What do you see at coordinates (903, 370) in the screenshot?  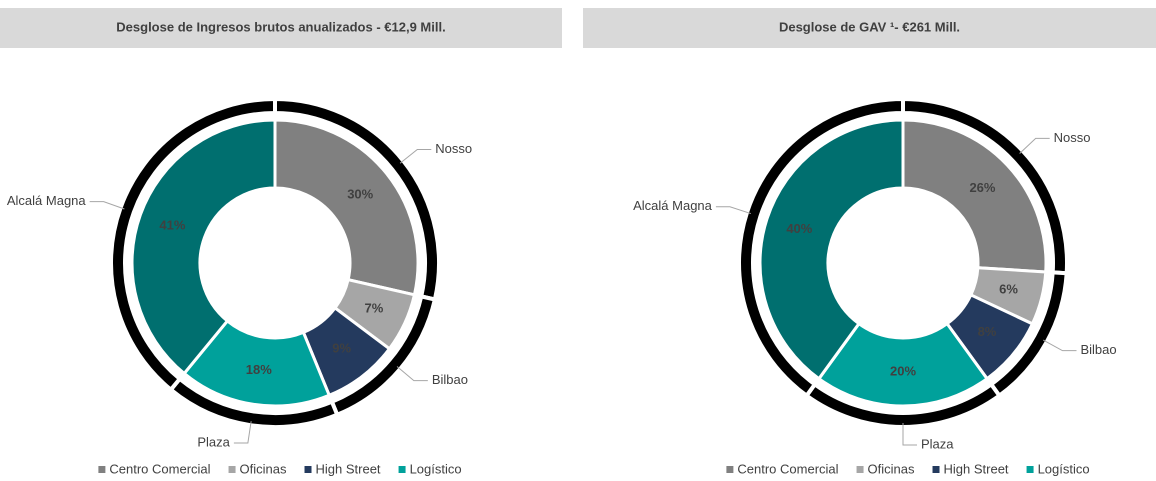 I see `data-label: 20%` at bounding box center [903, 370].